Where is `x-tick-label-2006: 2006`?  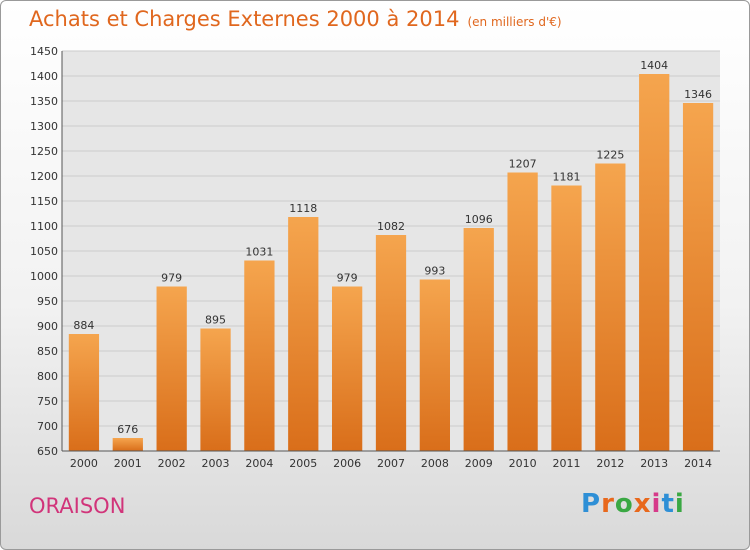 x-tick-label-2006: 2006 is located at coordinates (347, 463).